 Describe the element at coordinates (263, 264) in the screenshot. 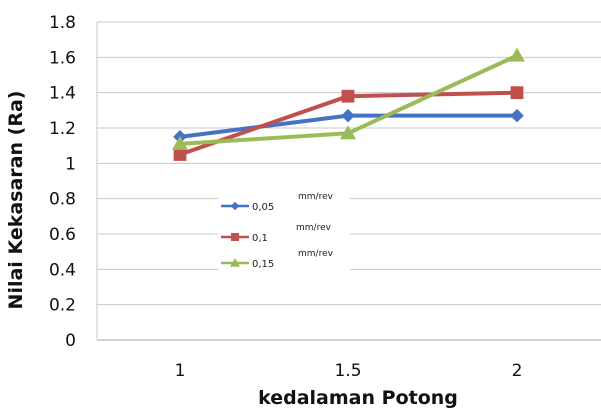

I see `legend-label: 0,15` at that location.